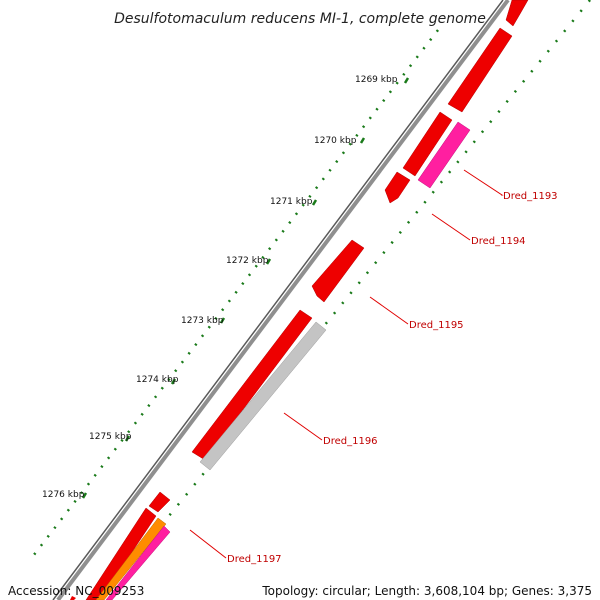 The width and height of the screenshot is (600, 600). Describe the element at coordinates (376, 80) in the screenshot. I see `tick-label-1269: 1269 kbp` at that location.